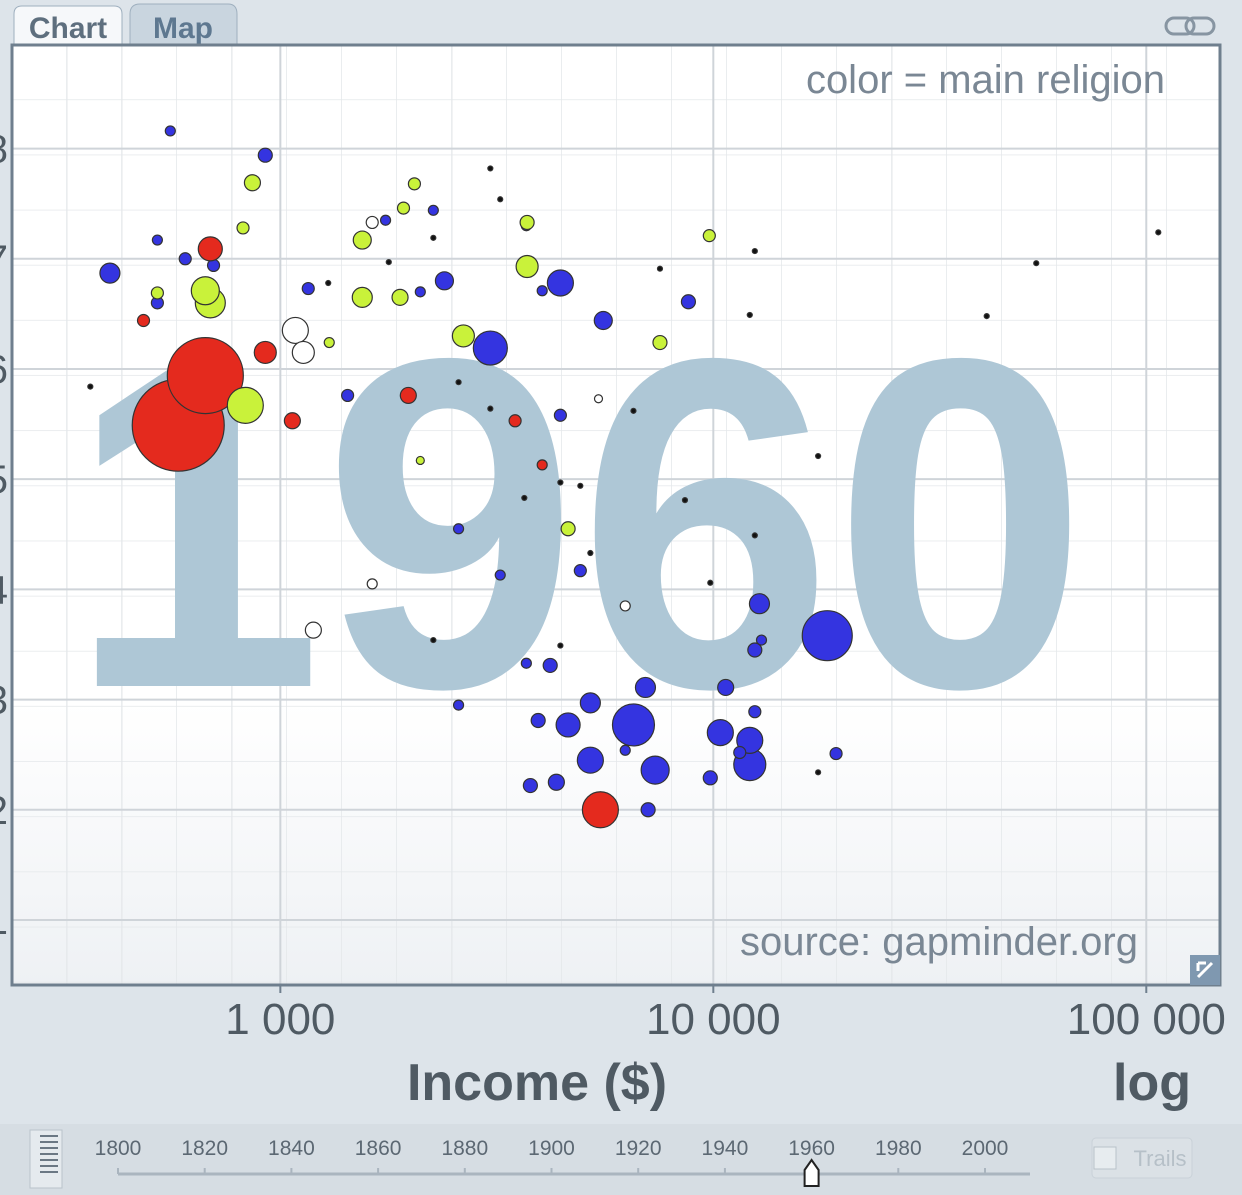 The image size is (1242, 1195). I want to click on y-tick-label: 8, so click(4, 150).